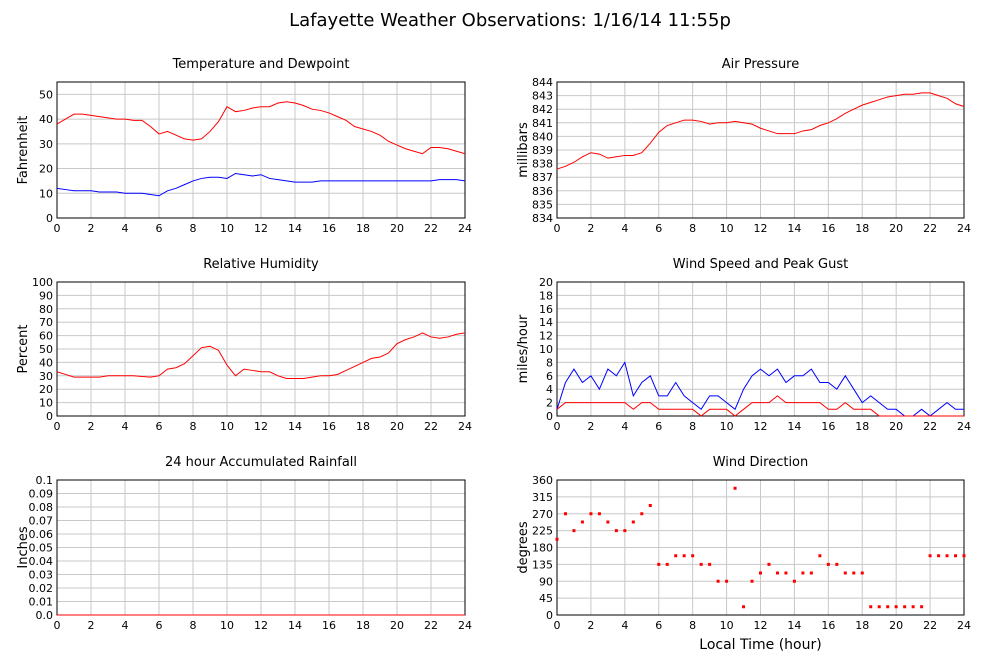 The height and width of the screenshot is (663, 999). What do you see at coordinates (42, 282) in the screenshot?
I see `y-tick-label: 100` at bounding box center [42, 282].